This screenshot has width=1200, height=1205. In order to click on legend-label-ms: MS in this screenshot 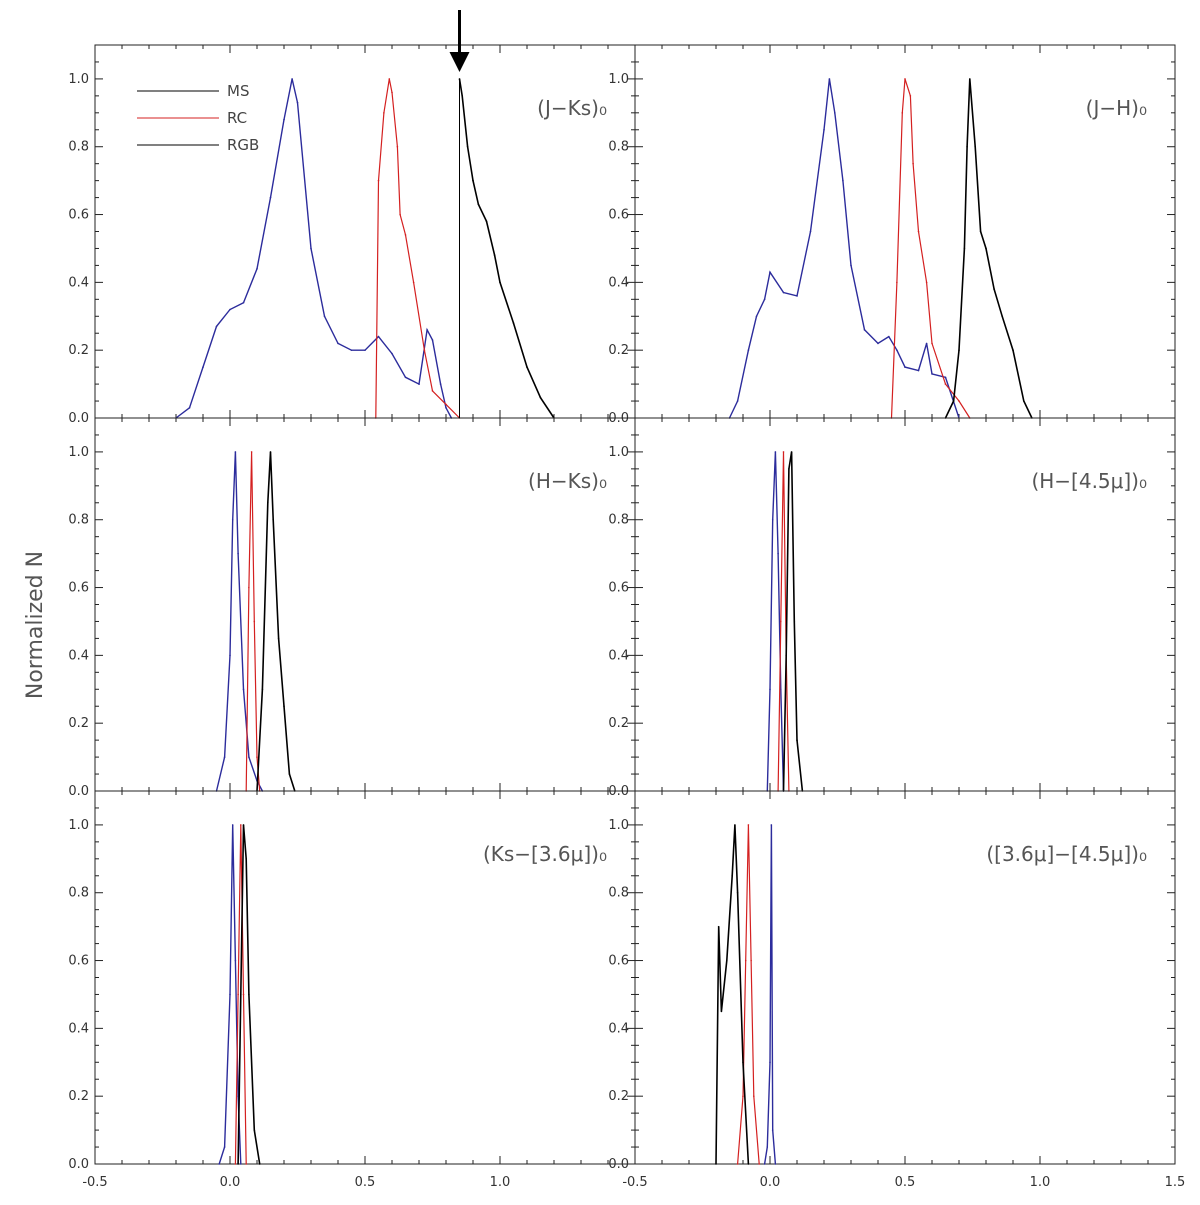, I will do `click(238, 91)`.